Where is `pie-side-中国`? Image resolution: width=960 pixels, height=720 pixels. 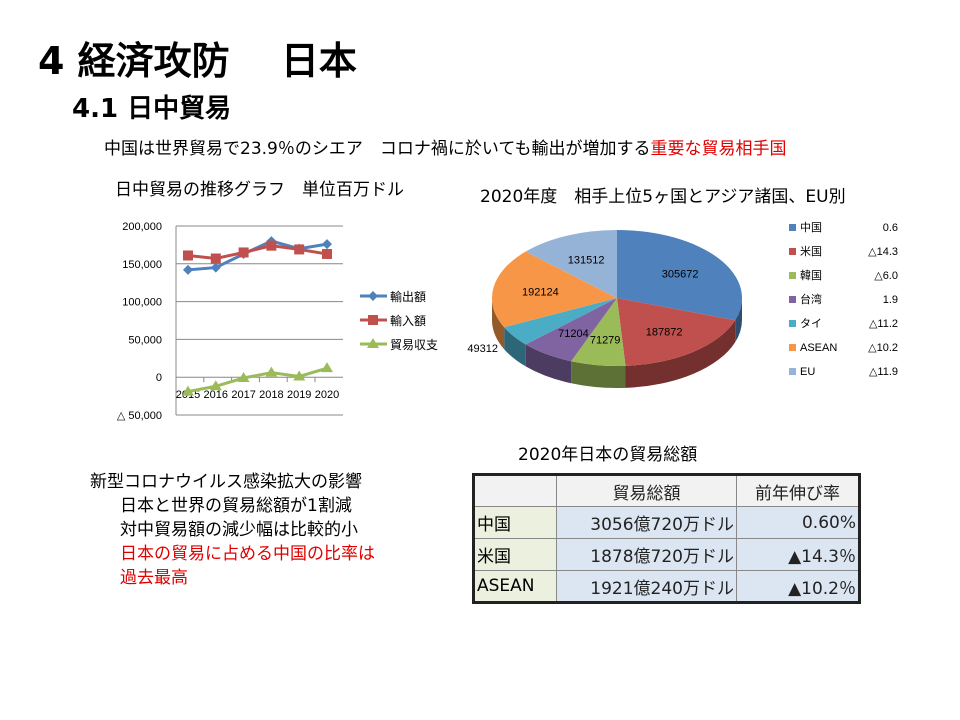
pie-side-中国 is located at coordinates (738, 320).